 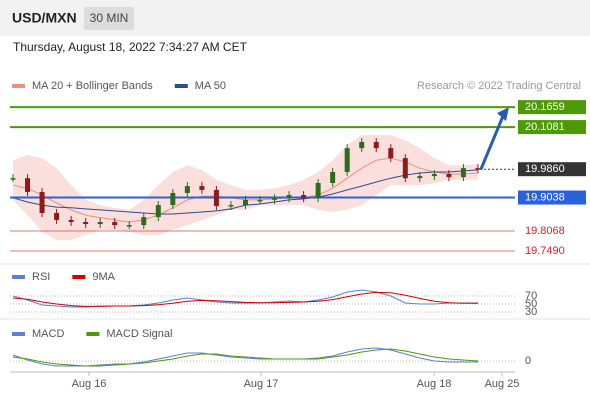 I want to click on timeframe: 30 MIN, so click(x=109, y=18).